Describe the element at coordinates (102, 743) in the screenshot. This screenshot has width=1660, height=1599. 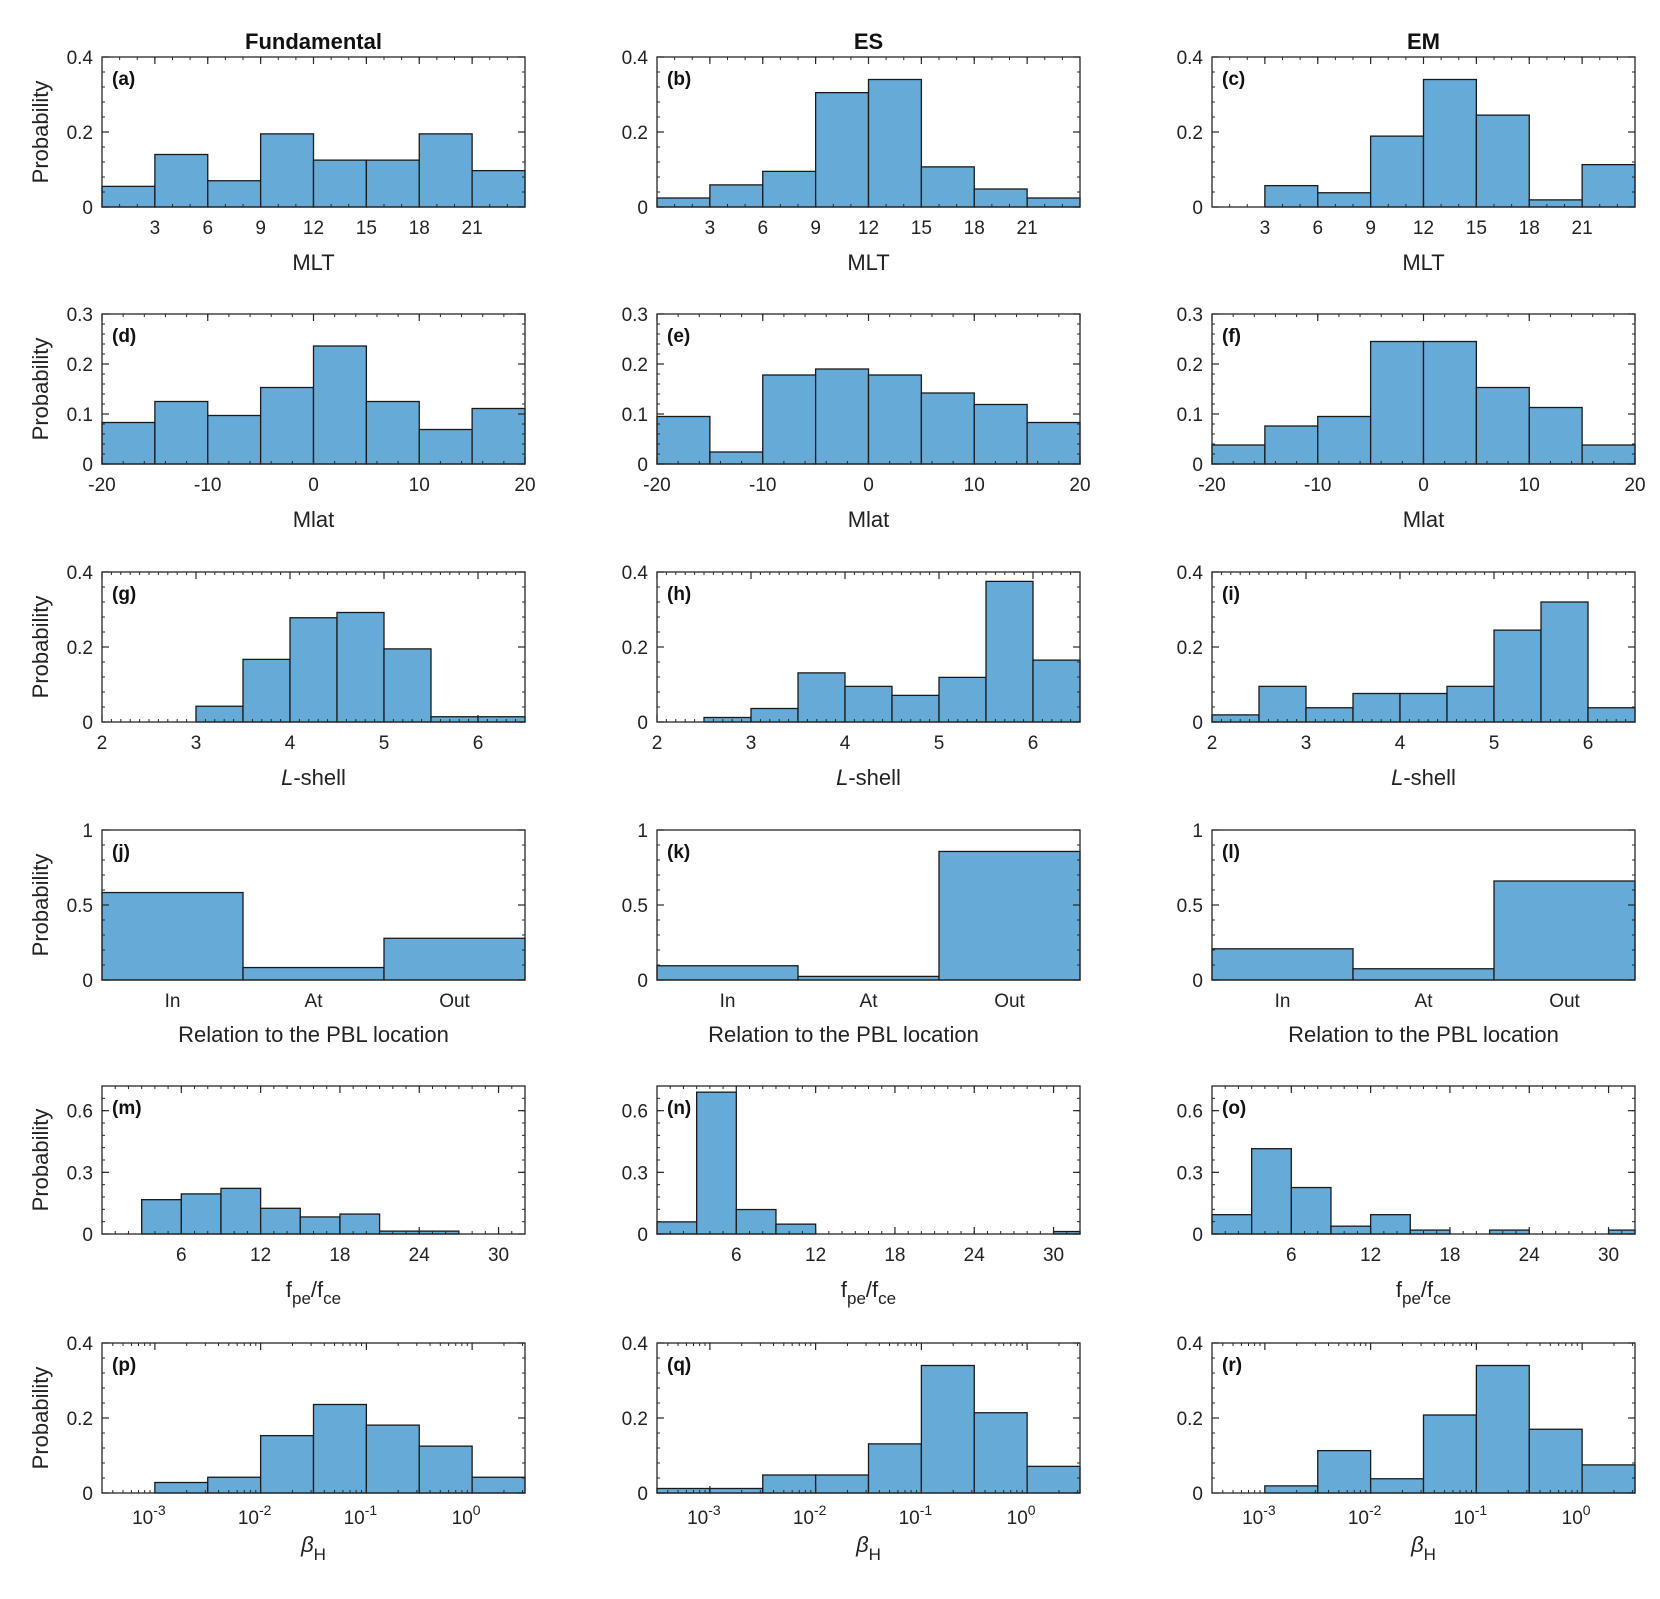
I see `x-tick-label: 2` at that location.